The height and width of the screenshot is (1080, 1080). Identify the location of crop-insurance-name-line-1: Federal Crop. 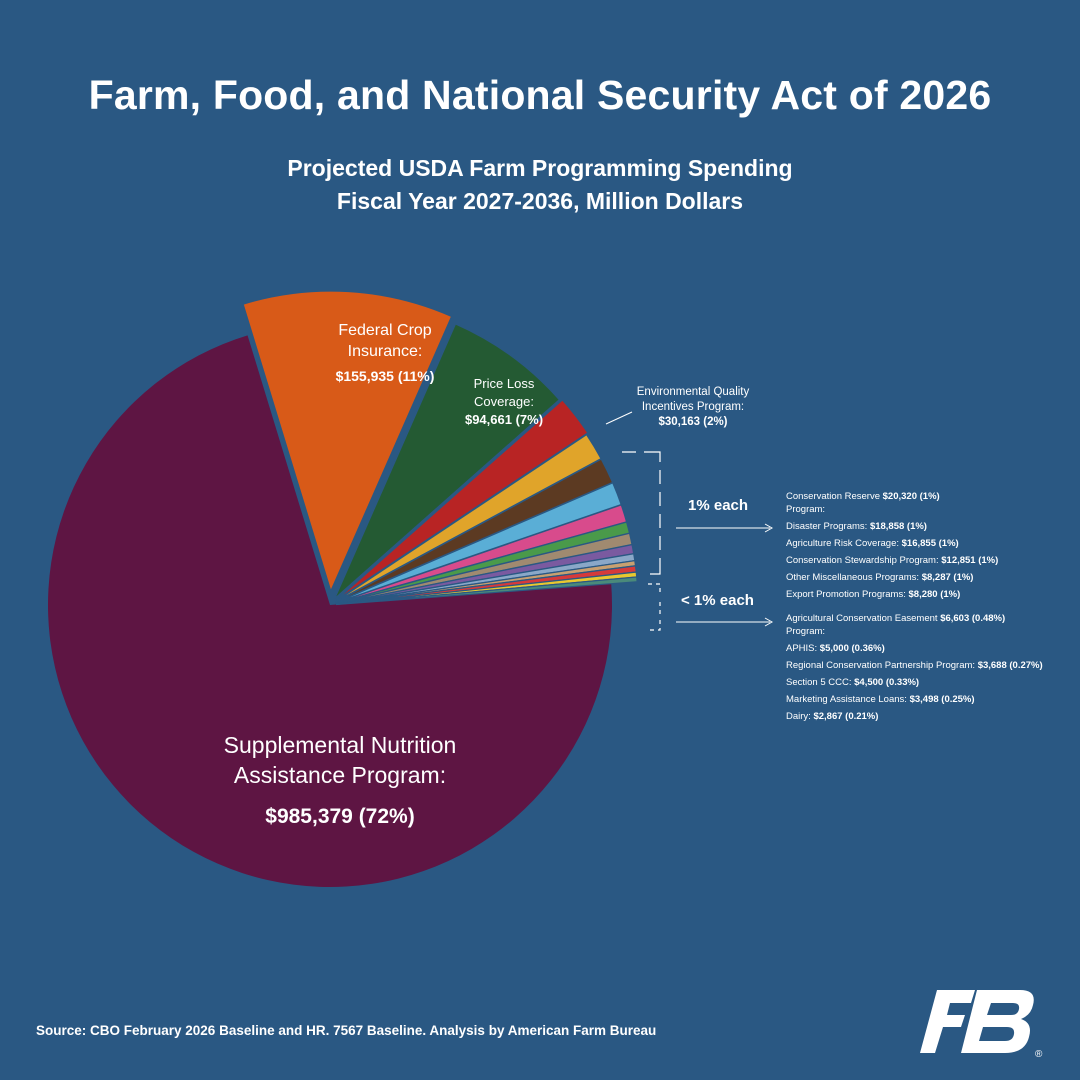
(385, 330).